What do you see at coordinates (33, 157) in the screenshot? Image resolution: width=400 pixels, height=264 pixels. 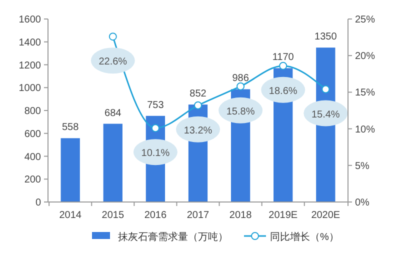 I see `y-tick-label: 400` at bounding box center [33, 157].